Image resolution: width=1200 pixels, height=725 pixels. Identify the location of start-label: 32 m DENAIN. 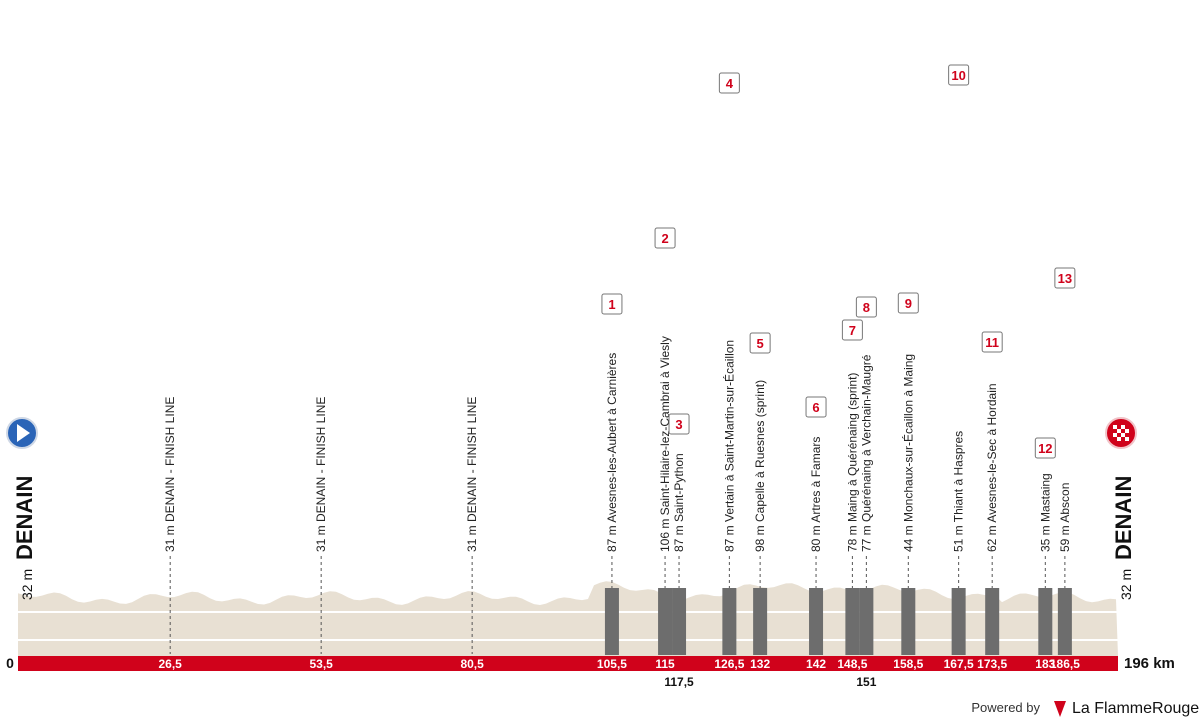
(24, 538).